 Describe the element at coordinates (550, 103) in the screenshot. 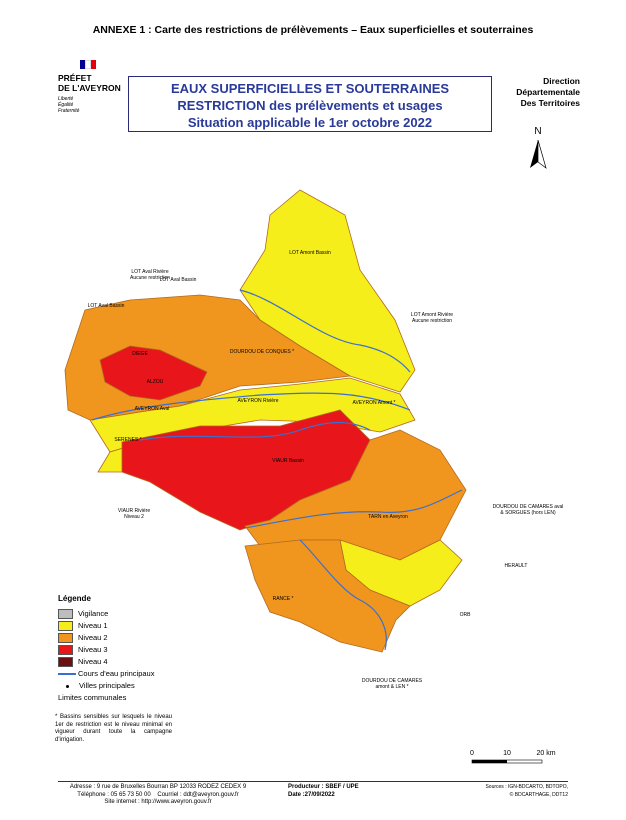

I see `direction-line: Des Territoires` at that location.